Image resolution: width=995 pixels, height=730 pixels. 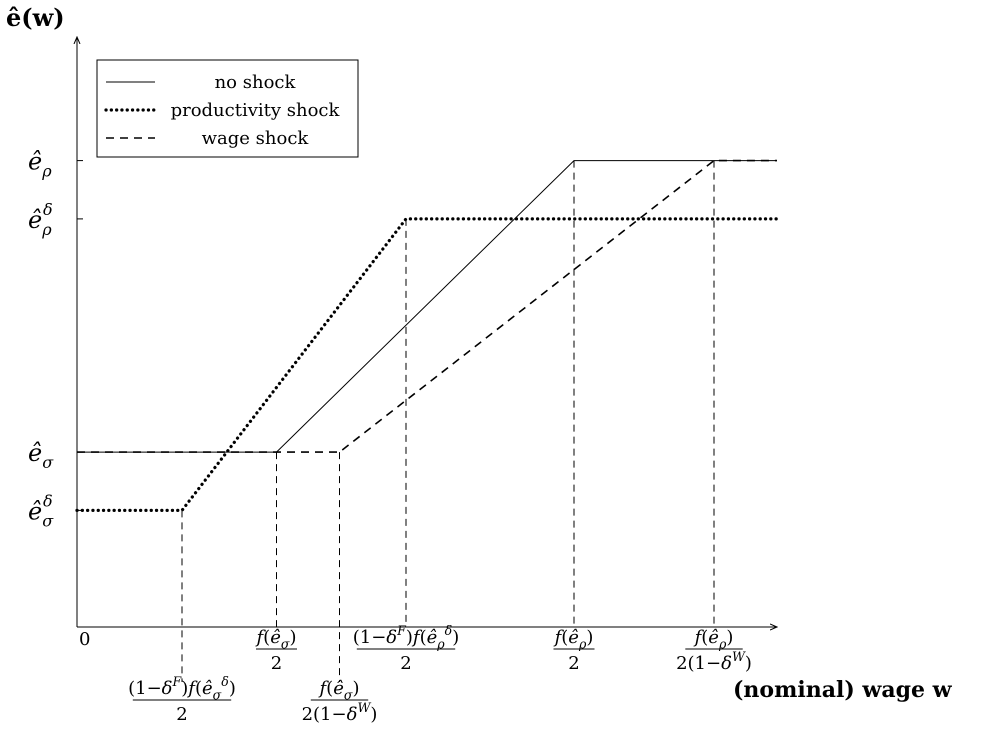 I want to click on xtick-denominator-3: 2, so click(x=405, y=663).